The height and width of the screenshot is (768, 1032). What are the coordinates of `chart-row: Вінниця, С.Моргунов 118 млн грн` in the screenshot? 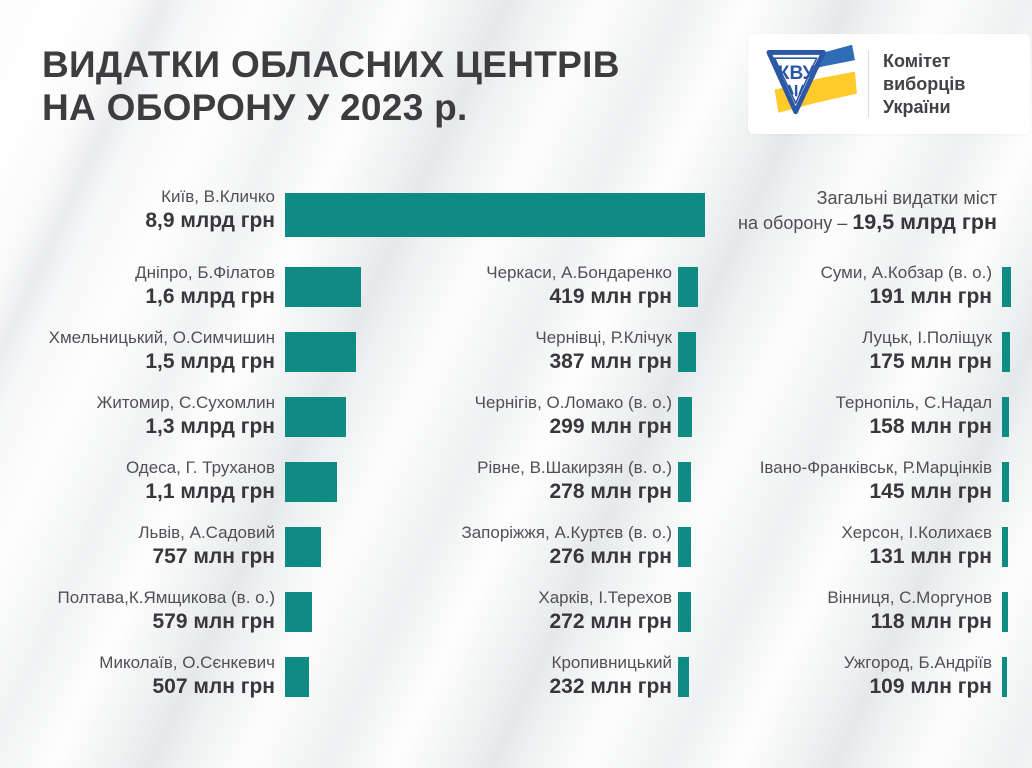 It's located at (871, 613).